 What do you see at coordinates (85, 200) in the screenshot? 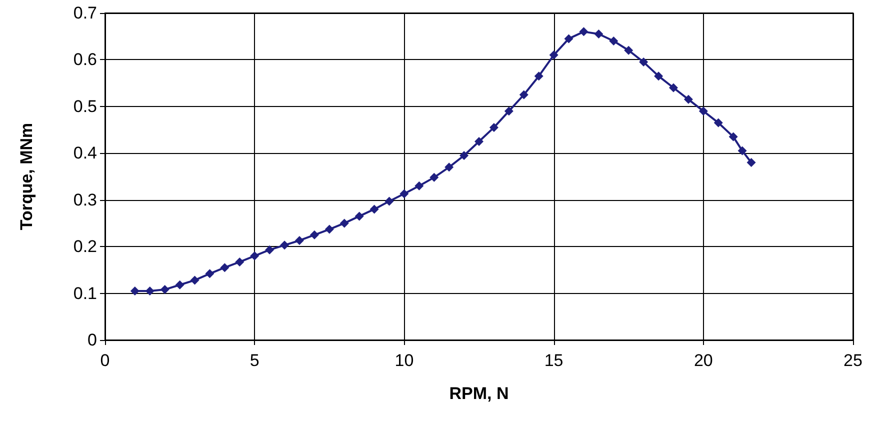
I see `y-tick-label: 0.3` at bounding box center [85, 200].